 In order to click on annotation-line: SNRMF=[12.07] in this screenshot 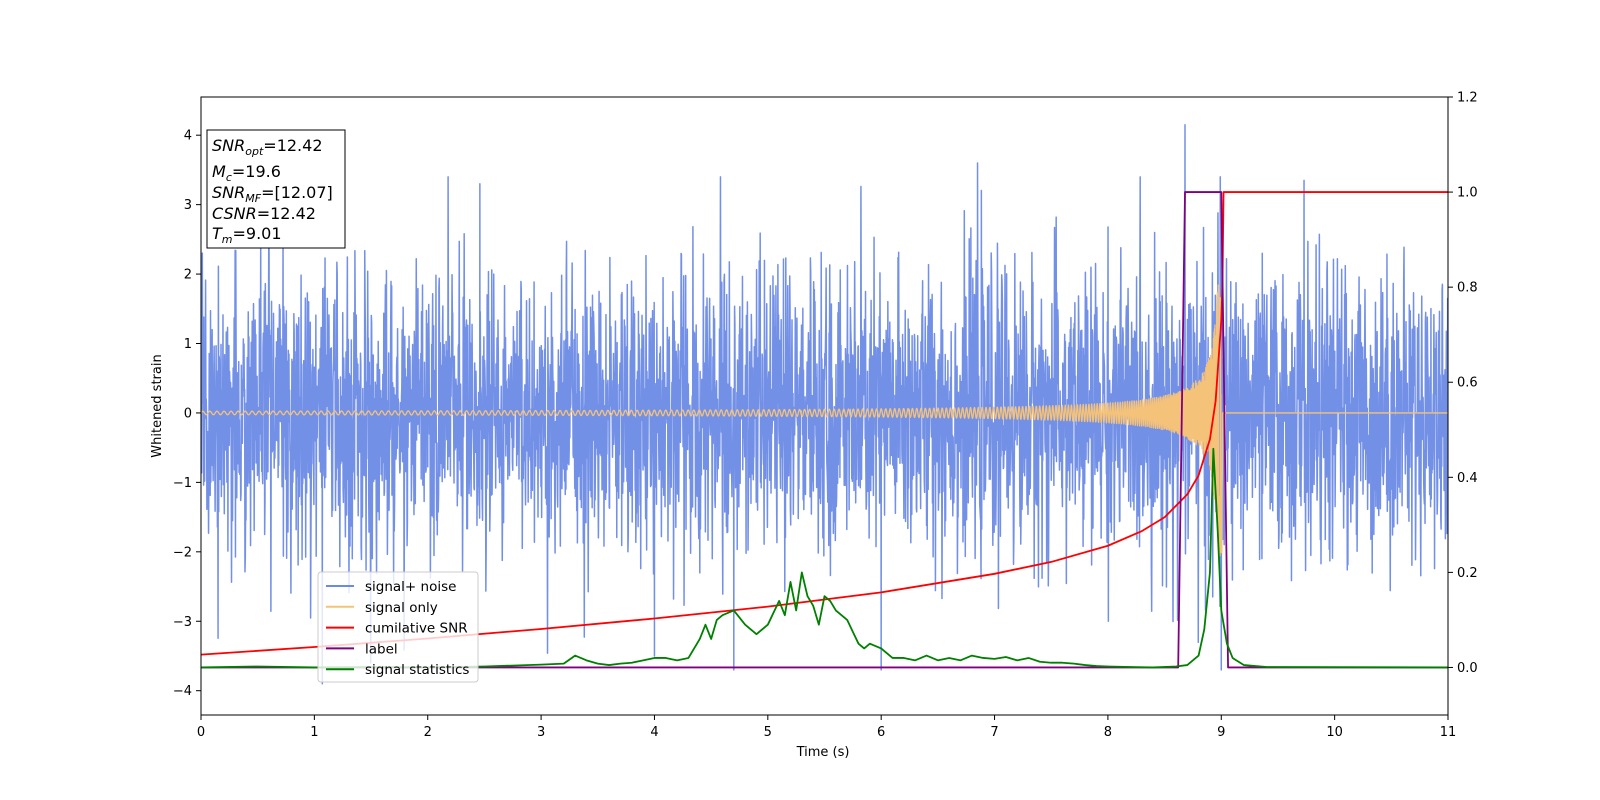, I will do `click(272, 194)`.